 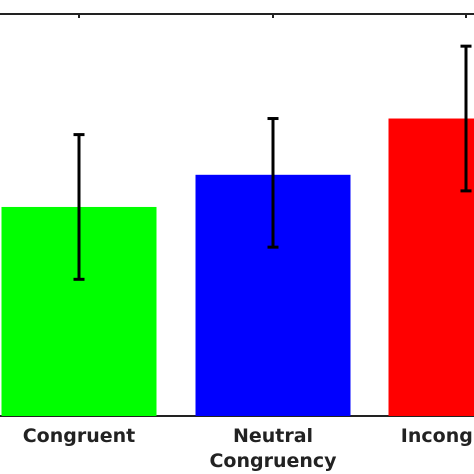 I want to click on bar, so click(x=431, y=267).